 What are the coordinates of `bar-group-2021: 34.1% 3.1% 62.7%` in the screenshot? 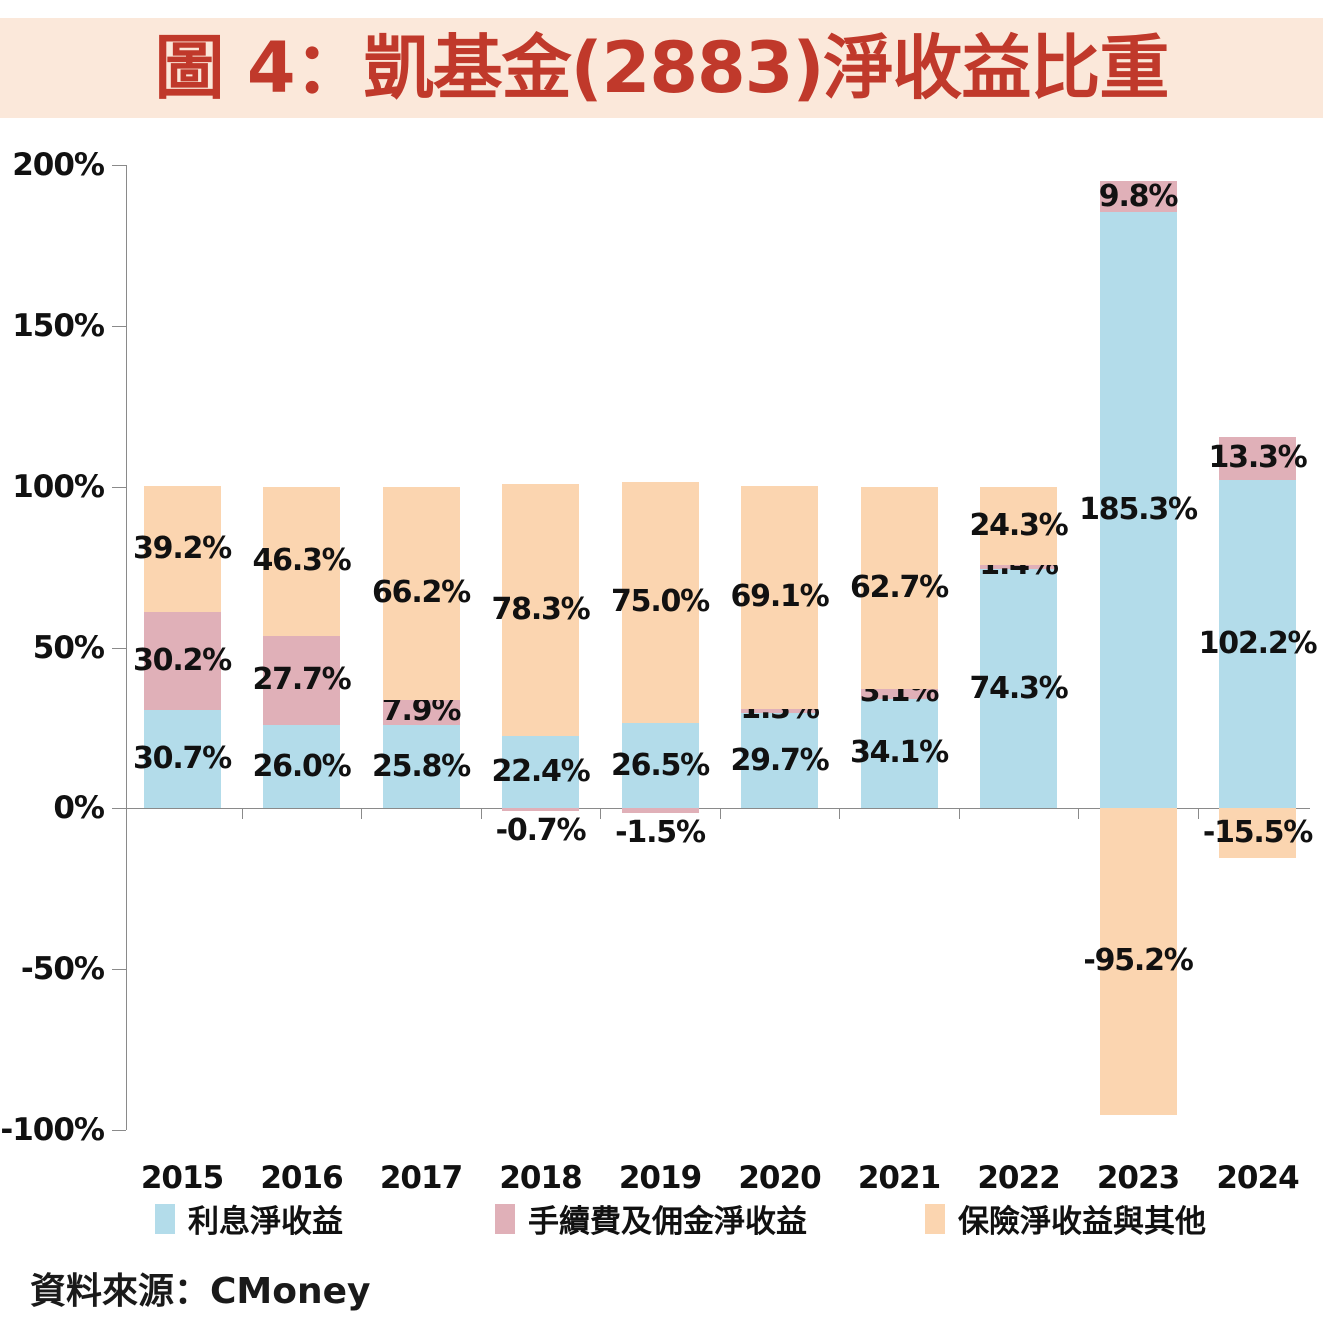 It's located at (899, 654).